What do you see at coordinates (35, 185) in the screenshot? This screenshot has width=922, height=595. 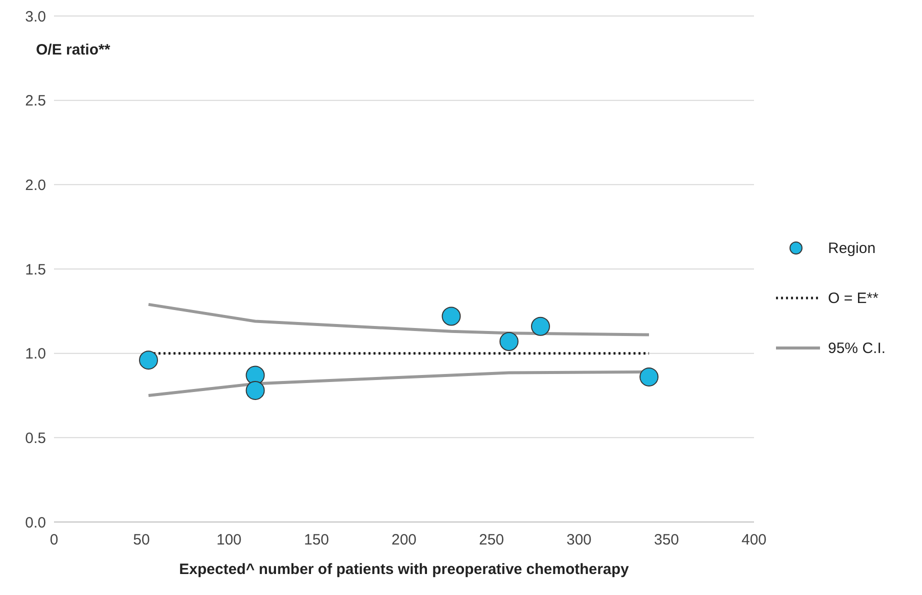 I see `y-tick-label: 2.0` at bounding box center [35, 185].